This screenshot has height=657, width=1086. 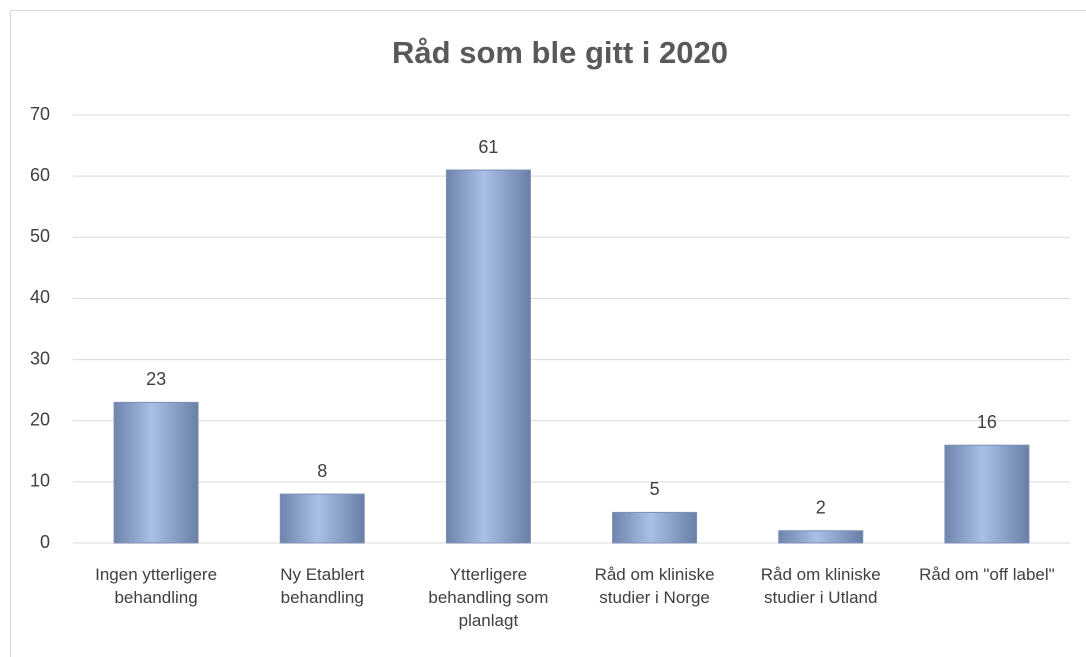 What do you see at coordinates (322, 471) in the screenshot?
I see `data-label: 8` at bounding box center [322, 471].